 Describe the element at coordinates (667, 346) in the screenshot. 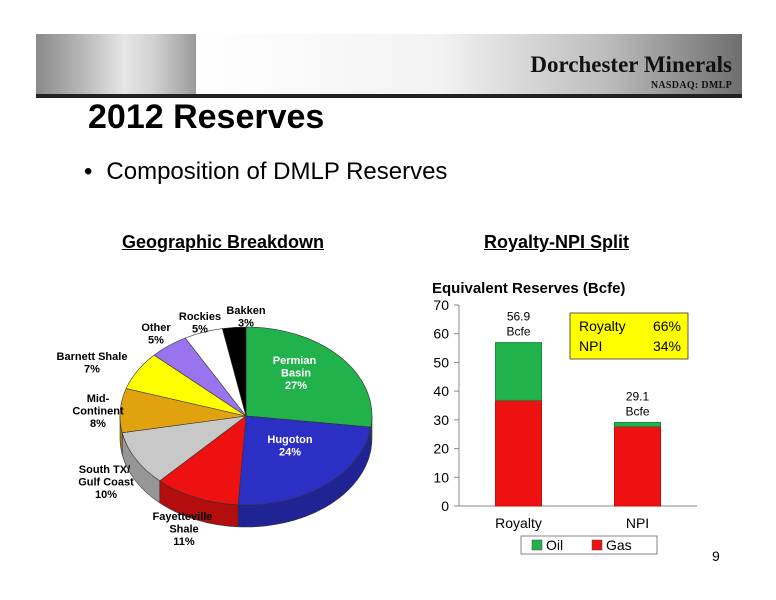

I see `split-value-npi: 34%` at that location.